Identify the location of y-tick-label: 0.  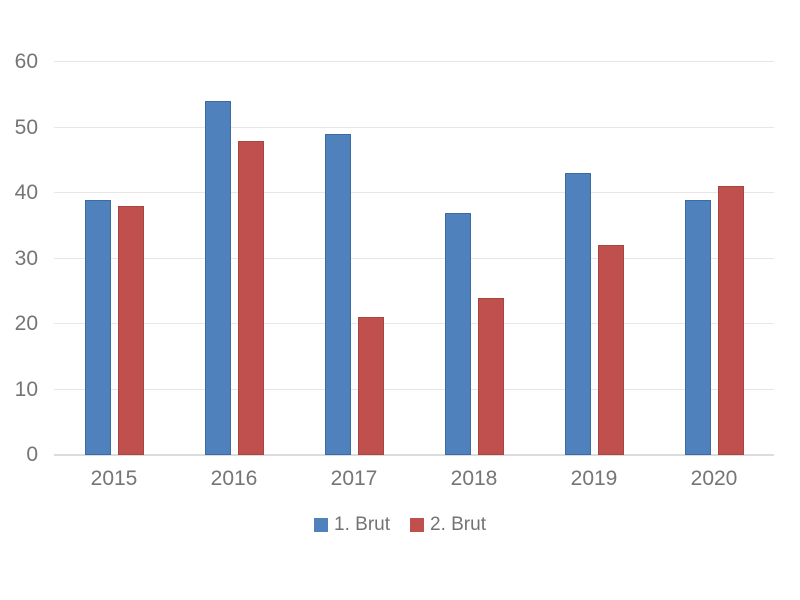
(32, 454).